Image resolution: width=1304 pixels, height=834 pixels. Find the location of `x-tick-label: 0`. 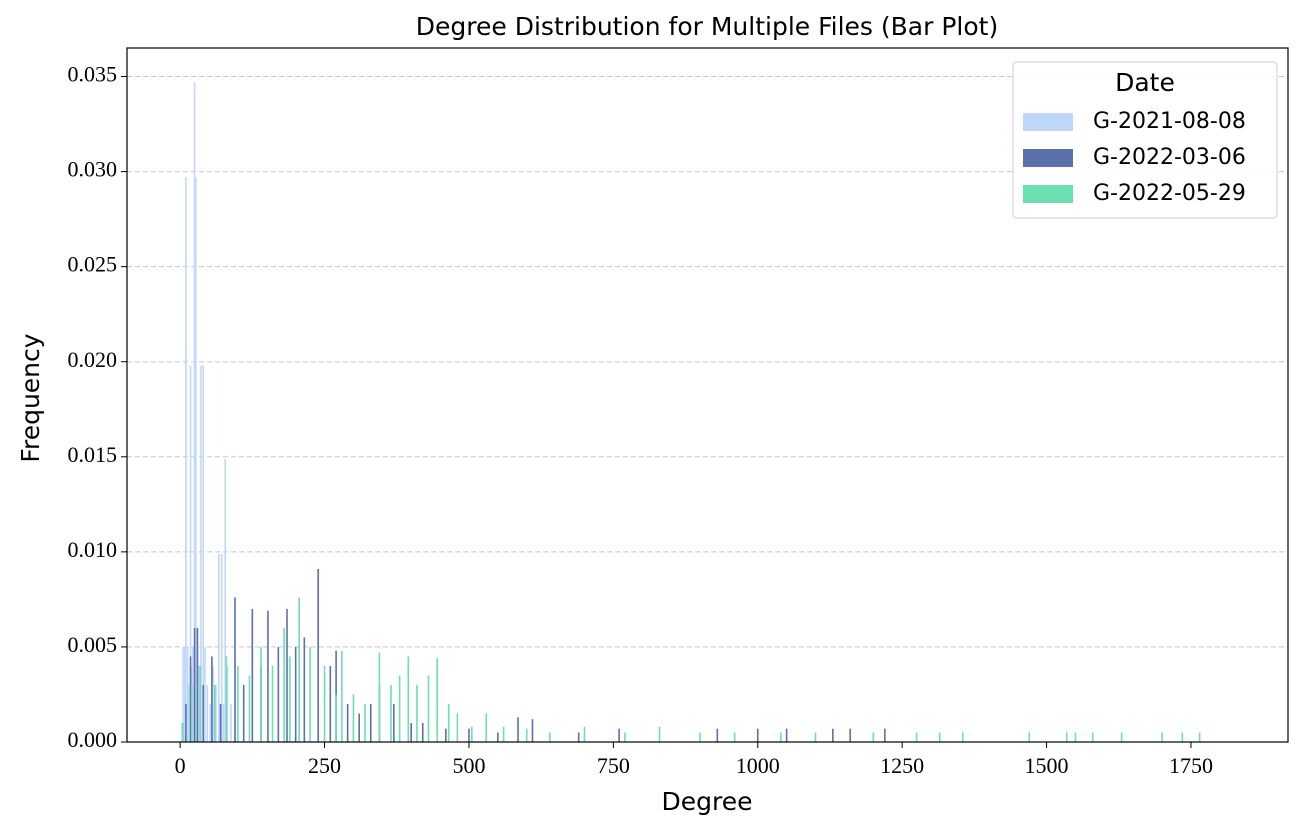

x-tick-label: 0 is located at coordinates (180, 765).